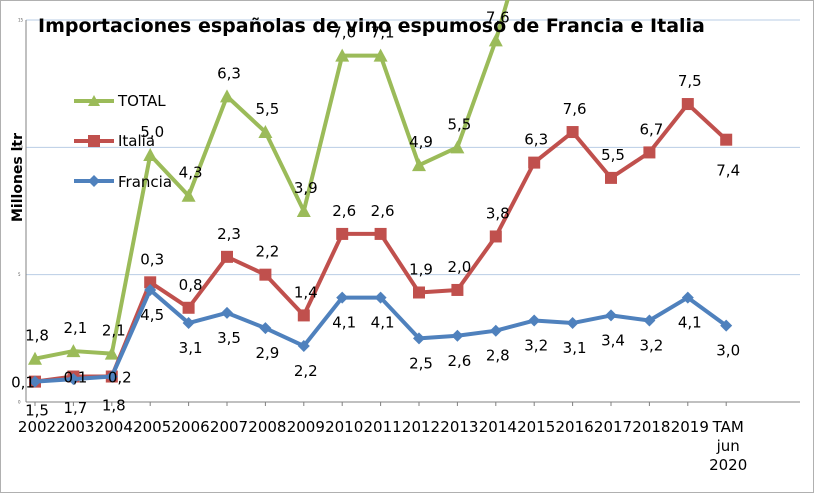 The image size is (814, 493). Describe the element at coordinates (152, 132) in the screenshot. I see `data-label-total: 5,0` at that location.